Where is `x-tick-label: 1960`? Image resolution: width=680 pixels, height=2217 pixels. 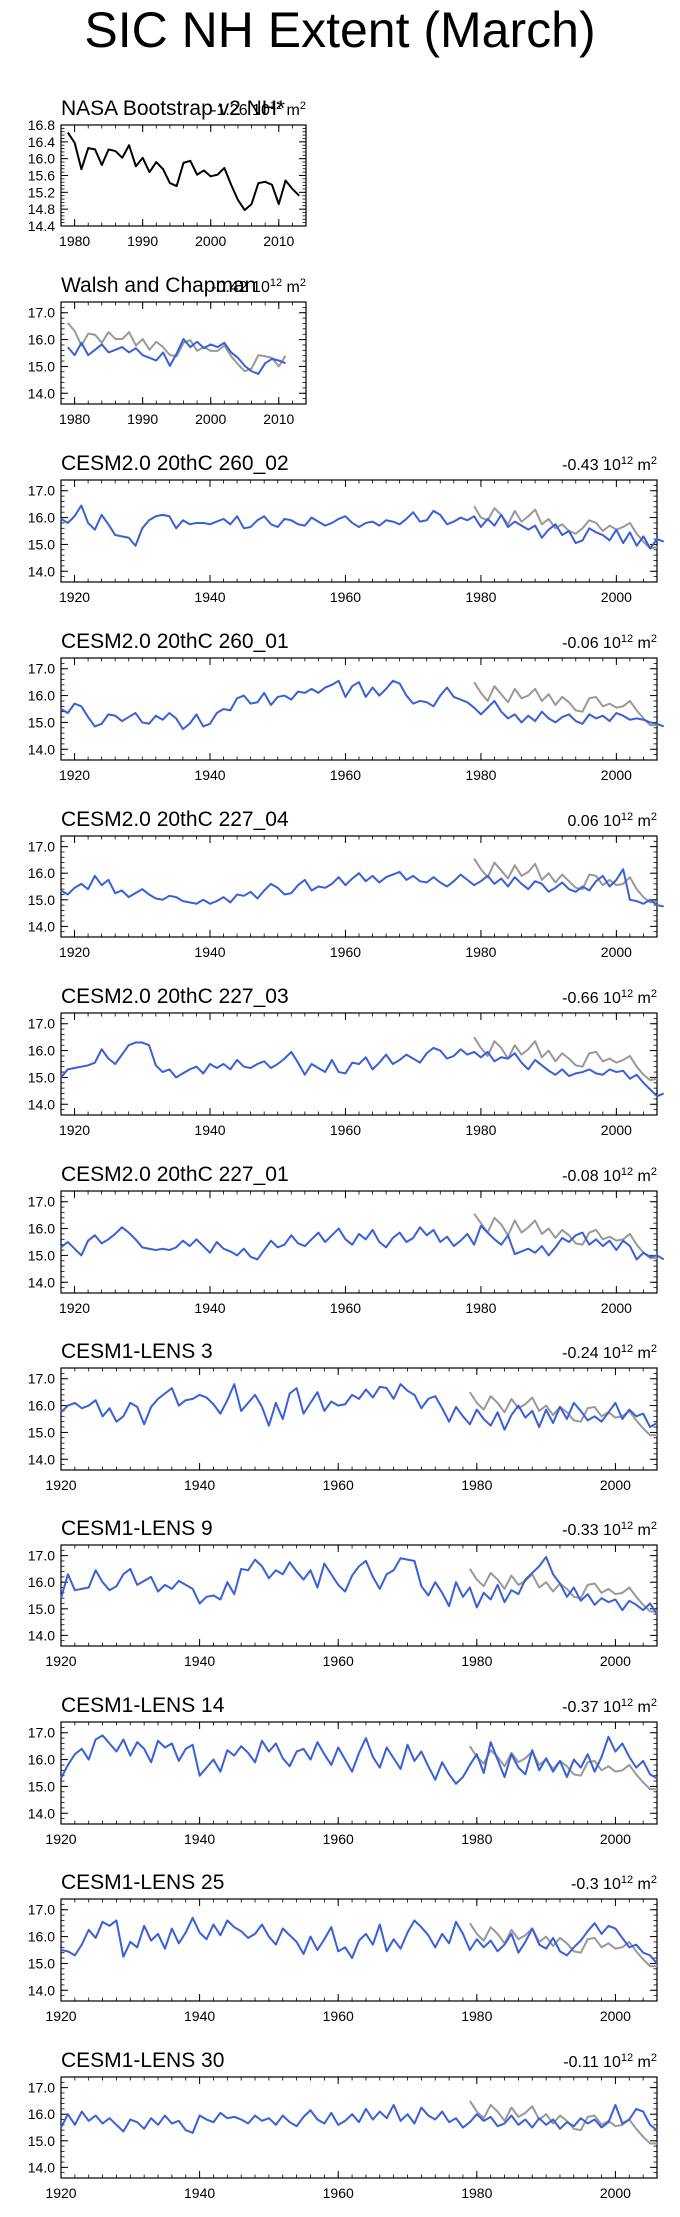
x-tick-label: 1960 is located at coordinates (338, 1485).